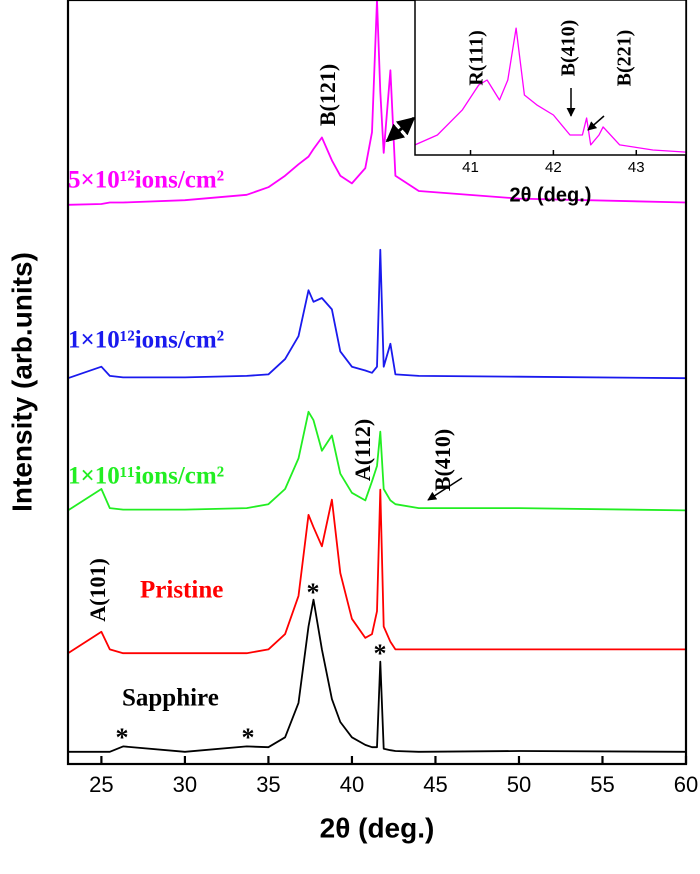  I want to click on plot-frame, so click(550, 78).